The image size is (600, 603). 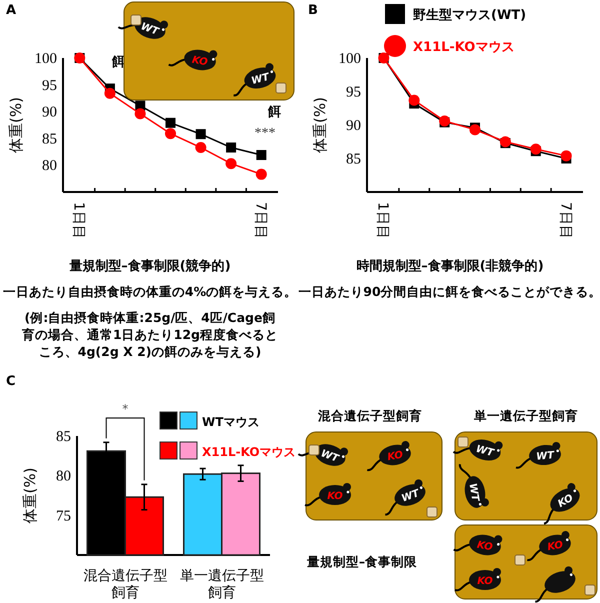 I want to click on annotation: ***, so click(x=265, y=133).